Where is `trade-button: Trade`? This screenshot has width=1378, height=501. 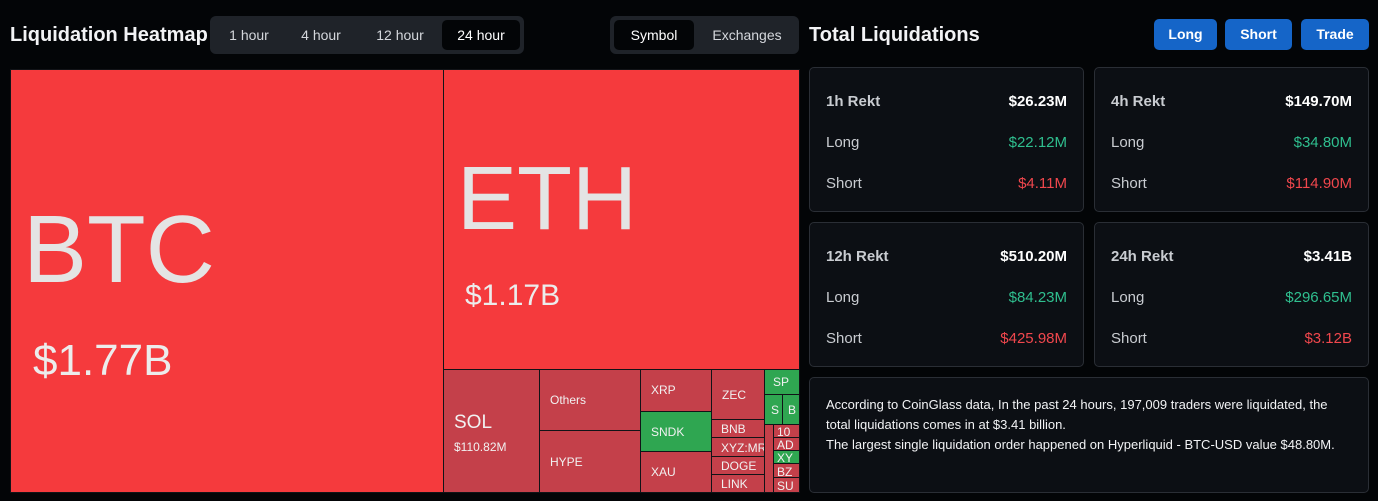 trade-button: Trade is located at coordinates (1335, 34).